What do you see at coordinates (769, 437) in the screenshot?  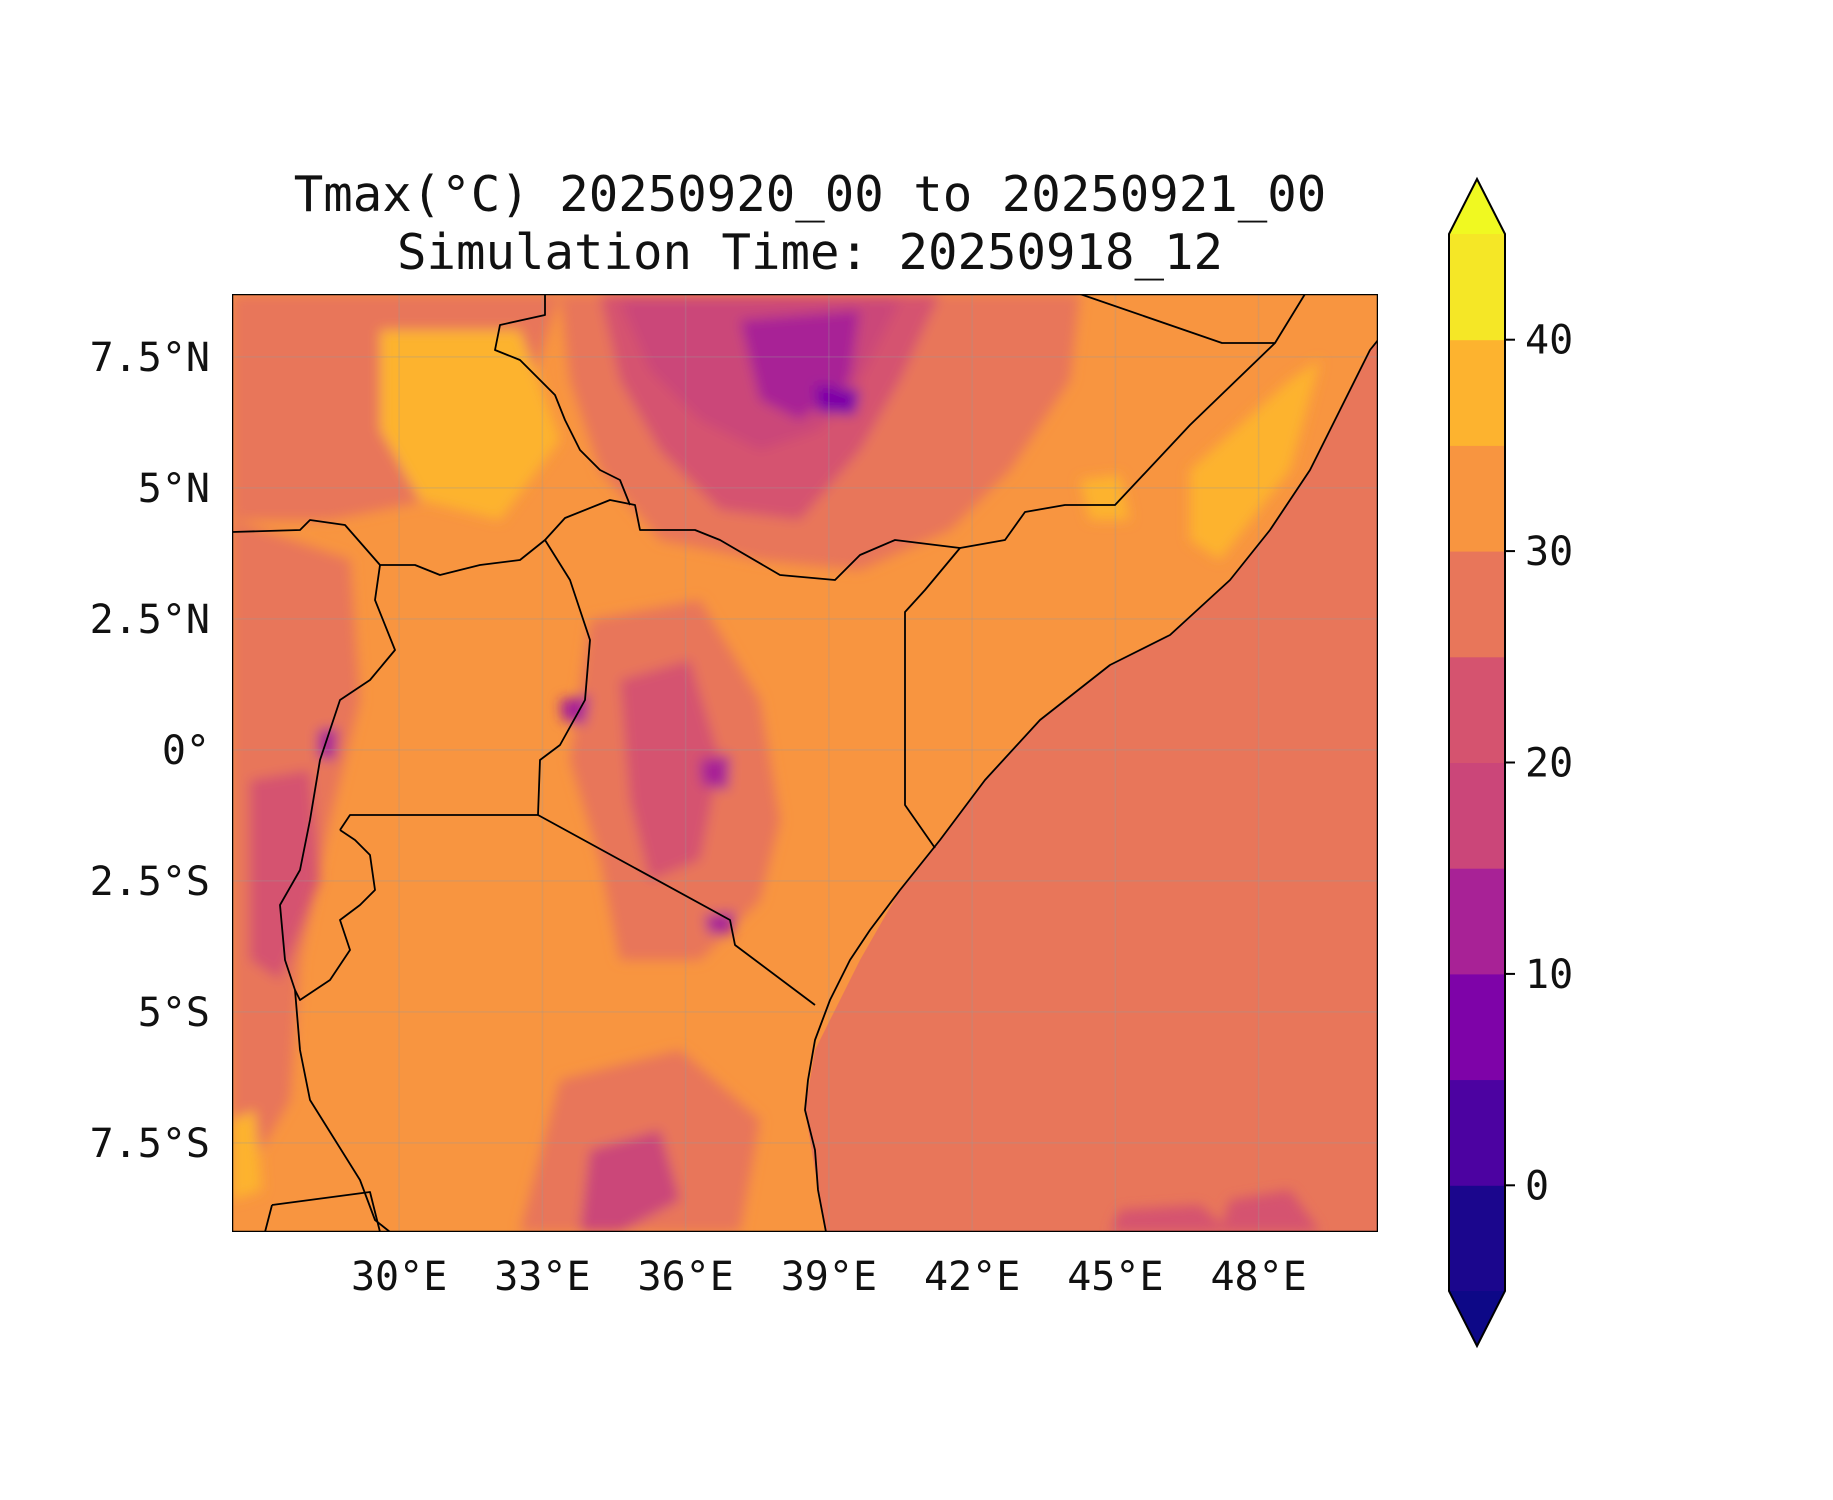 I see `border-somalia-ethiopia` at bounding box center [769, 437].